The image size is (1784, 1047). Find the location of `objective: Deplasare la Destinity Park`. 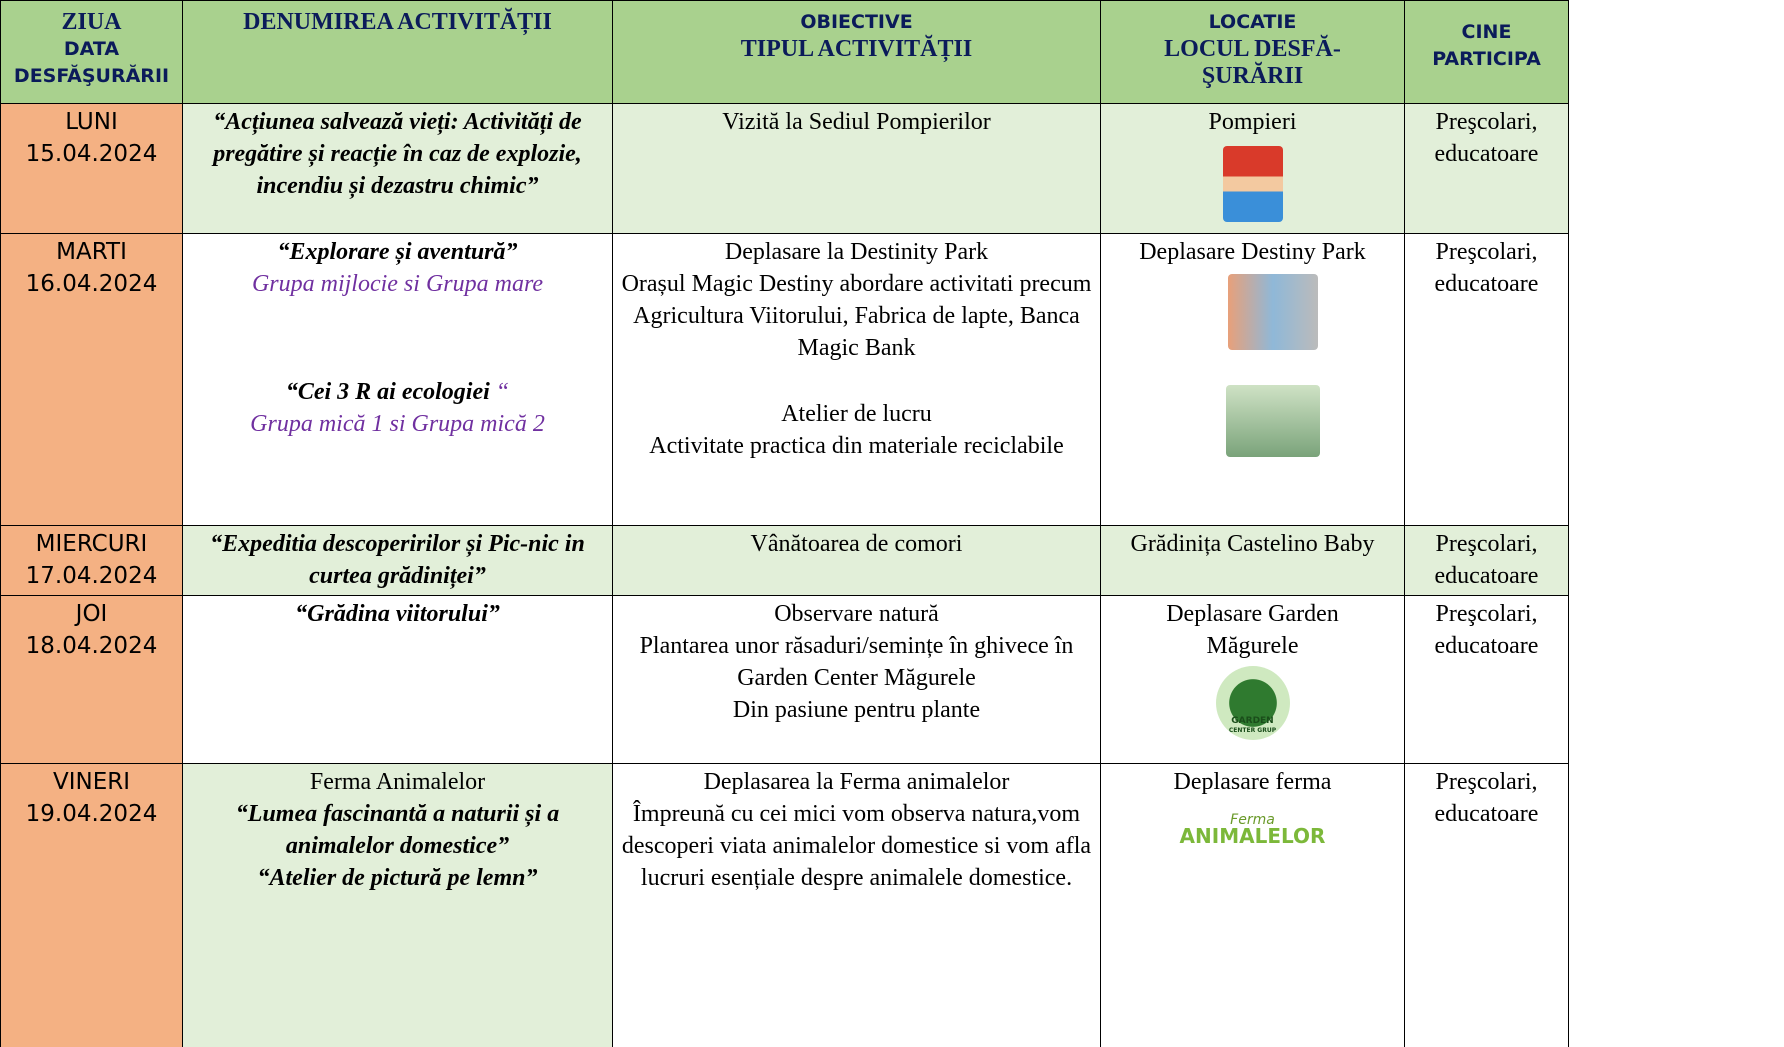

objective: Deplasare la Destinity Park is located at coordinates (856, 252).